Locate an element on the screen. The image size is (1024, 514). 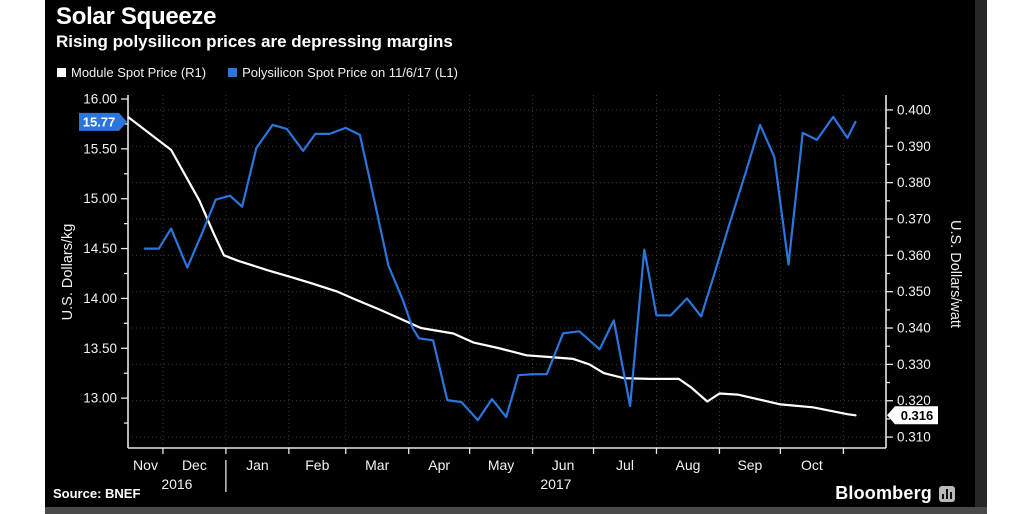
svg-text: 2016 is located at coordinates (176, 484).